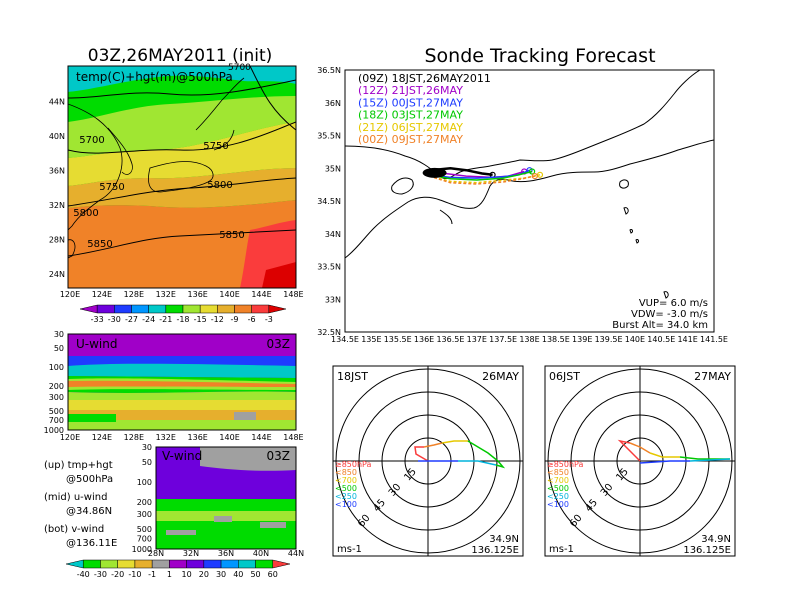 Image resolution: width=792 pixels, height=616 pixels. Describe the element at coordinates (204, 574) in the screenshot. I see `wind-colorbar-label: 20` at that location.